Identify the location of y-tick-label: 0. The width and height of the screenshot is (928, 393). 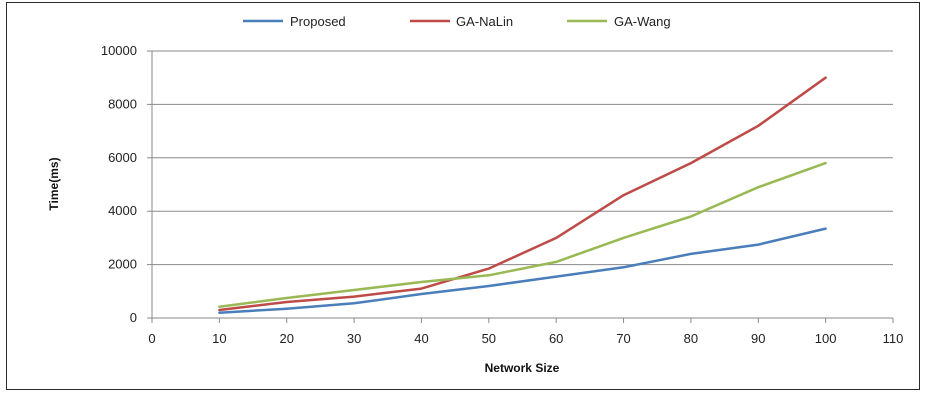
(133, 317).